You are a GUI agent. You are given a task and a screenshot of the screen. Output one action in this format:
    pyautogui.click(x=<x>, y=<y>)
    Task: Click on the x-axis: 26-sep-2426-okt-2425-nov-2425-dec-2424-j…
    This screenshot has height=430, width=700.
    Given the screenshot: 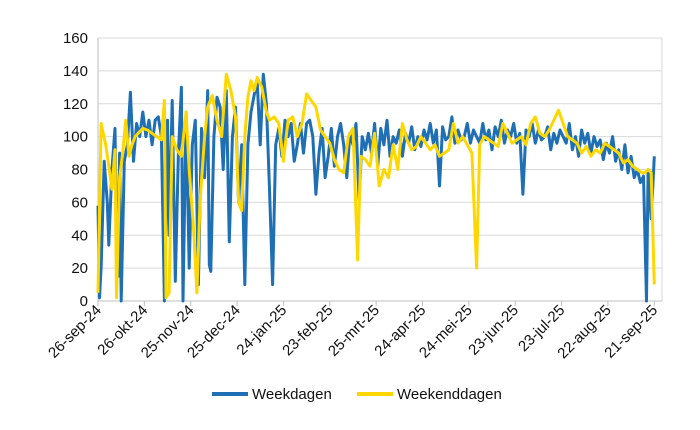 What is the action you would take?
    pyautogui.click(x=353, y=331)
    